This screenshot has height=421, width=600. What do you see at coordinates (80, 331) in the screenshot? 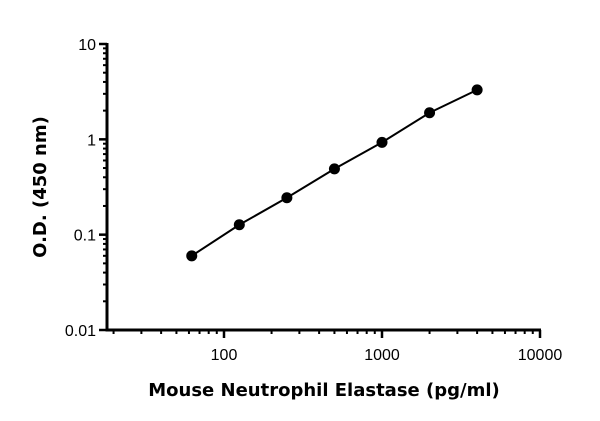
I see `y-tick-label: 0.01` at bounding box center [80, 331].